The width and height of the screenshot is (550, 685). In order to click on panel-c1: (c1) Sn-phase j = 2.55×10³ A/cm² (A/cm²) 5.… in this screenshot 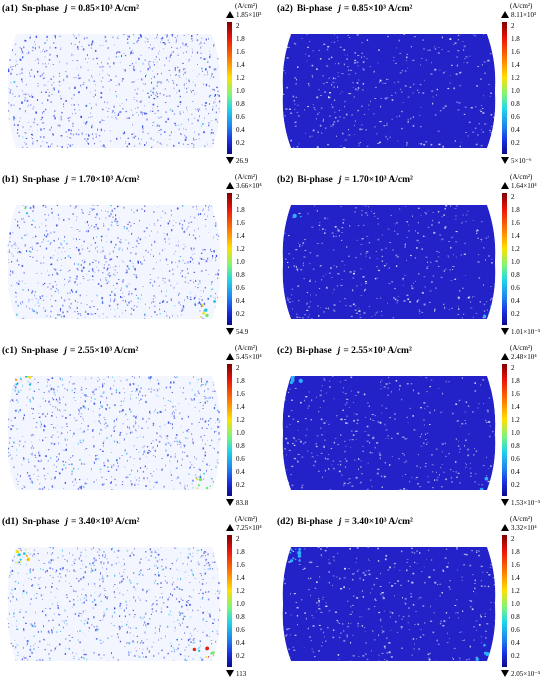, I will do `click(137, 427)`.